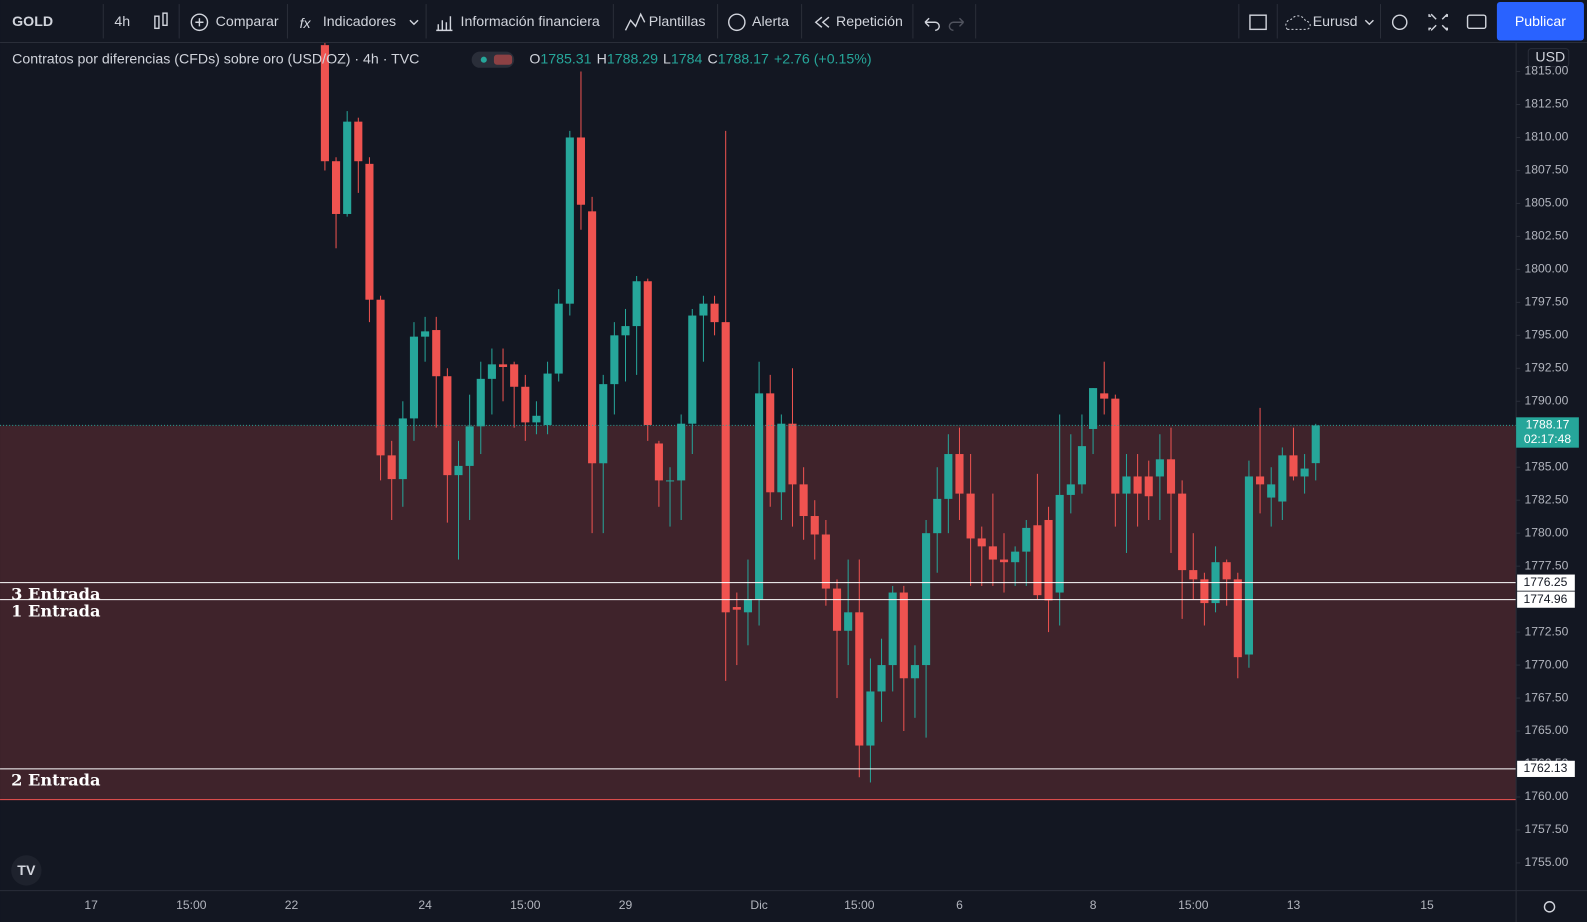 This screenshot has height=922, width=1587. Describe the element at coordinates (1476, 22) in the screenshot. I see `snapshot` at that location.